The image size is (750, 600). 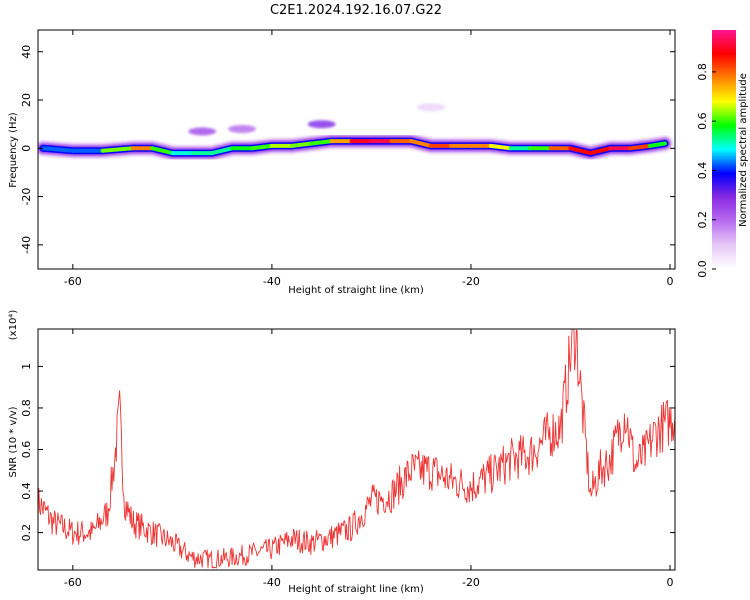 What do you see at coordinates (73, 582) in the screenshot?
I see `snr-x-tick-label: -60` at bounding box center [73, 582].